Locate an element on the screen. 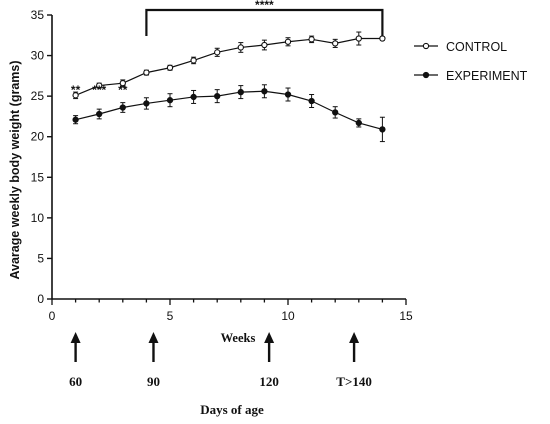 The image size is (550, 424). y-tick-label: 35 is located at coordinates (38, 15).